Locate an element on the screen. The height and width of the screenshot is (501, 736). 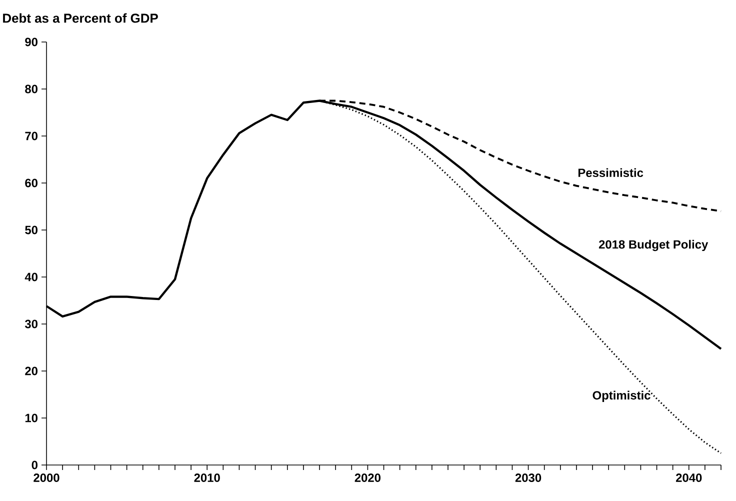
x-tick-label: 2000 is located at coordinates (47, 478).